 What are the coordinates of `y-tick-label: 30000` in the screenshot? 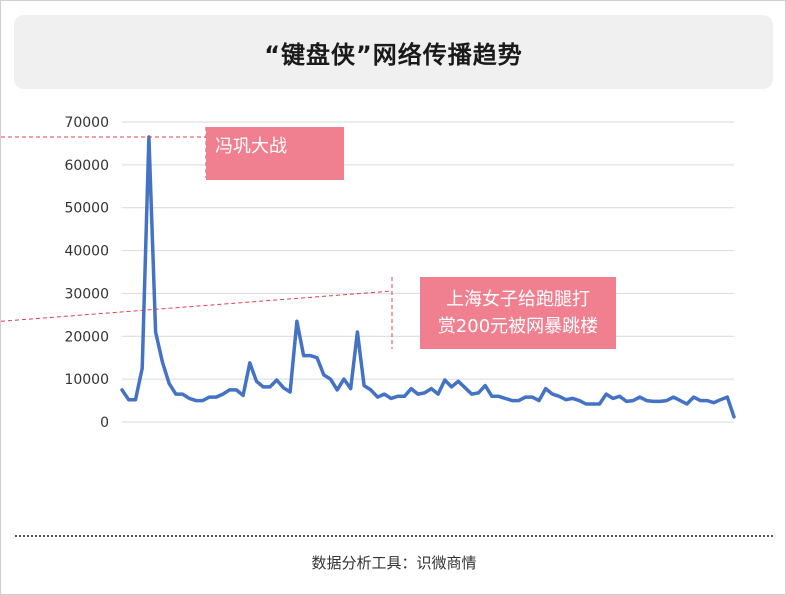 It's located at (86, 294).